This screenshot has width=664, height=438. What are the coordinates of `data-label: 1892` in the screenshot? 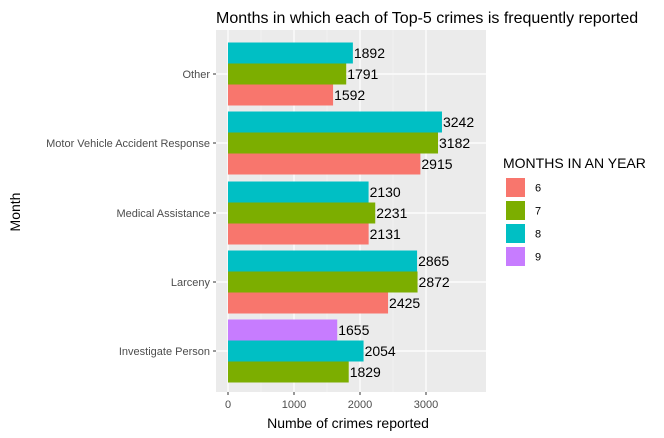 It's located at (369, 53).